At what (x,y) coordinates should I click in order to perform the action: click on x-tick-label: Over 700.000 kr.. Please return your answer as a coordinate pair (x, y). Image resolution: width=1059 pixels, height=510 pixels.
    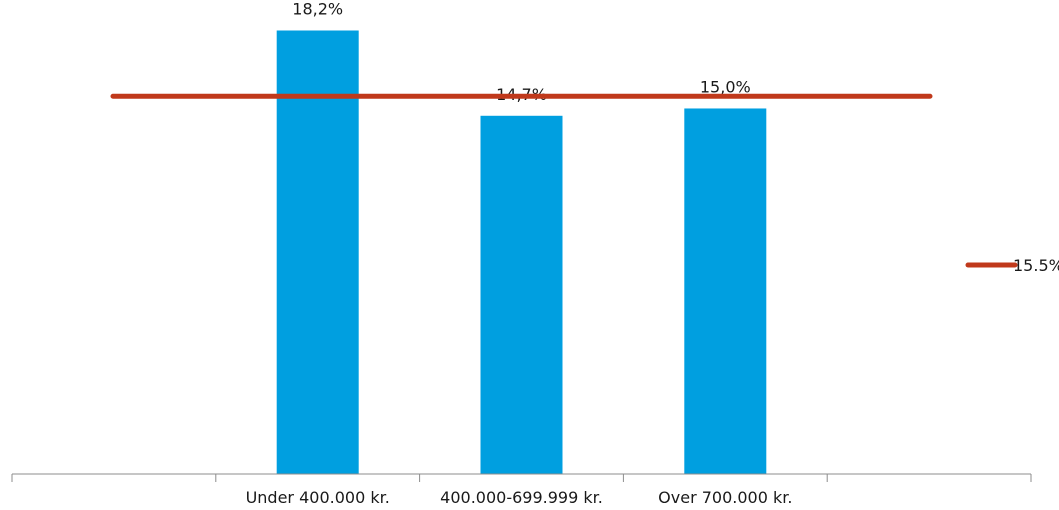
    Looking at the image, I should click on (725, 497).